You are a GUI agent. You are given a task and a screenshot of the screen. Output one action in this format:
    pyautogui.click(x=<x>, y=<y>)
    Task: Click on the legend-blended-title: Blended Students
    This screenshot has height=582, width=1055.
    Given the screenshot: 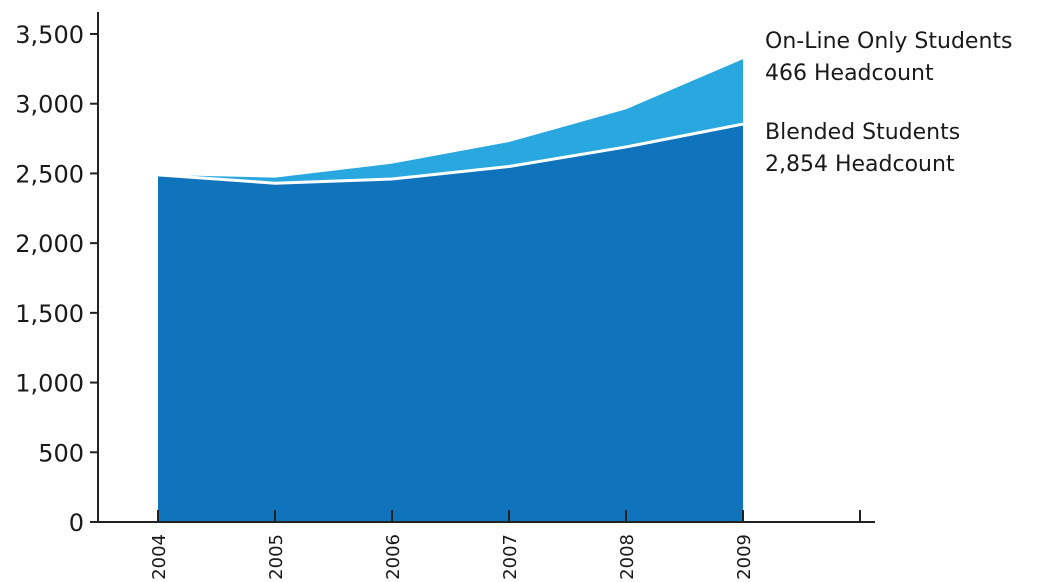 What is the action you would take?
    pyautogui.click(x=862, y=132)
    